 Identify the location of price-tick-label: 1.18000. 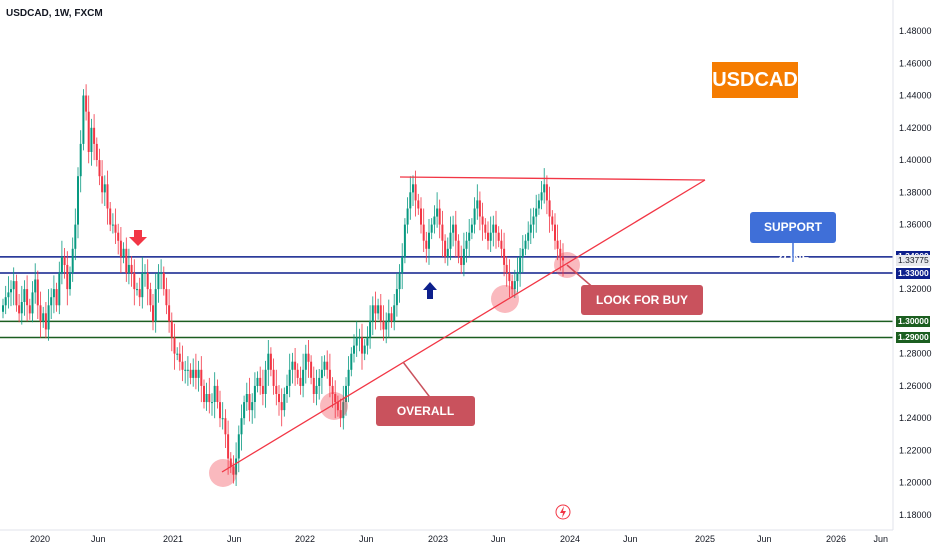
(915, 515).